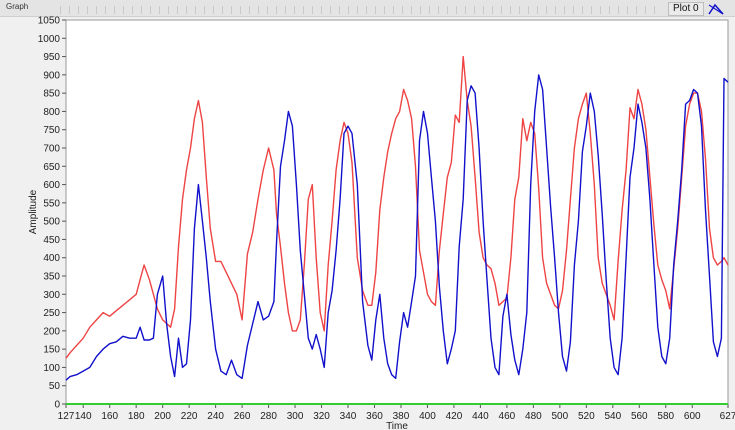 This screenshot has height=430, width=735. Describe the element at coordinates (51, 130) in the screenshot. I see `y-tick-label: 750` at that location.